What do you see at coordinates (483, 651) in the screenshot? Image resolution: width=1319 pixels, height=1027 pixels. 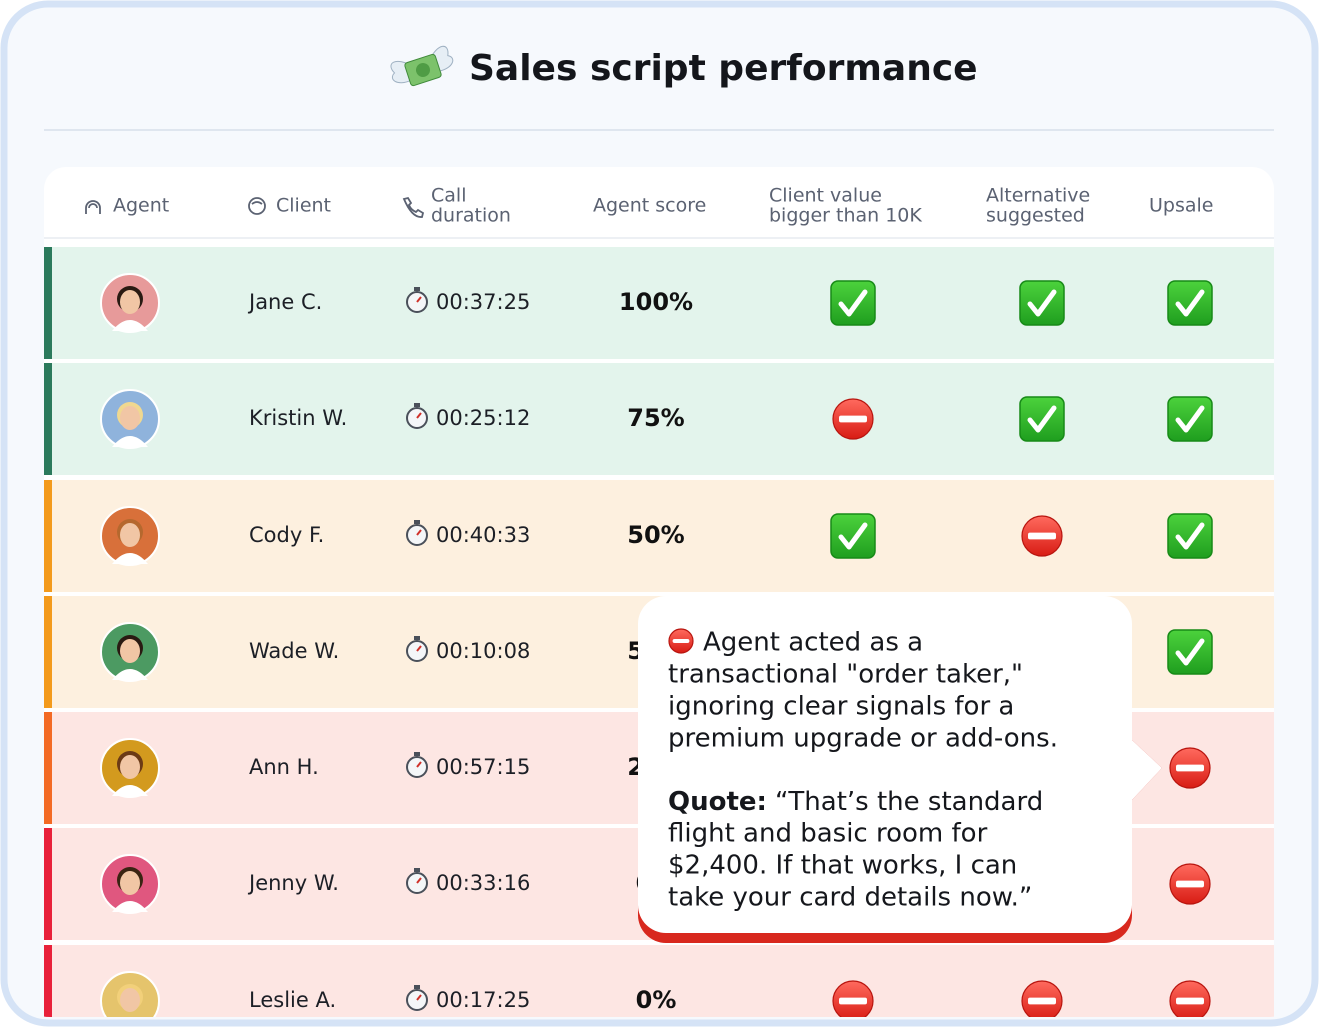 I see `call-duration: 00:10:08` at bounding box center [483, 651].